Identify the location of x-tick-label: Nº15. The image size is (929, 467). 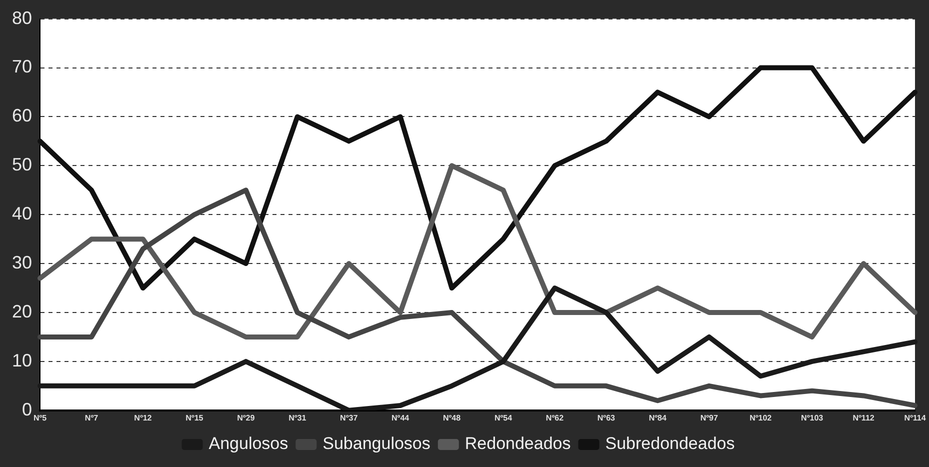
(195, 417).